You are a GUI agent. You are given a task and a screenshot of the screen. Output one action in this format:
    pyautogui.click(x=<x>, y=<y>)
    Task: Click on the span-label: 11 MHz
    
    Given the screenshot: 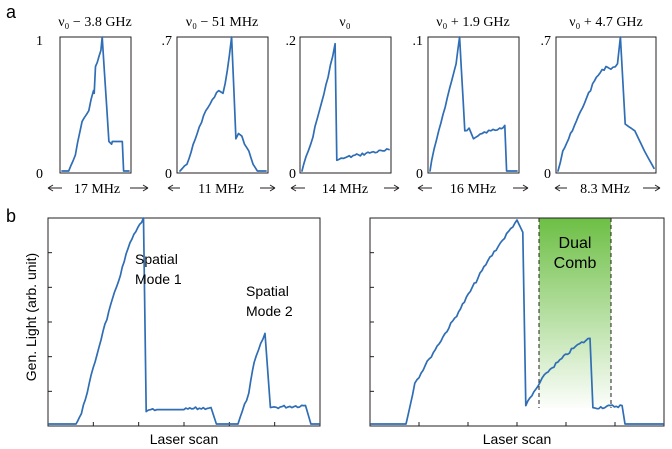 What is the action you would take?
    pyautogui.click(x=221, y=189)
    